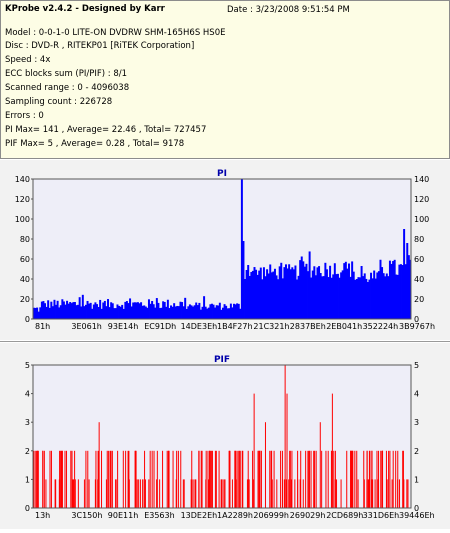 The width and height of the screenshot is (450, 533). What do you see at coordinates (344, 326) in the screenshot?
I see `pi-xtick-8: 2EB041h` at bounding box center [344, 326].